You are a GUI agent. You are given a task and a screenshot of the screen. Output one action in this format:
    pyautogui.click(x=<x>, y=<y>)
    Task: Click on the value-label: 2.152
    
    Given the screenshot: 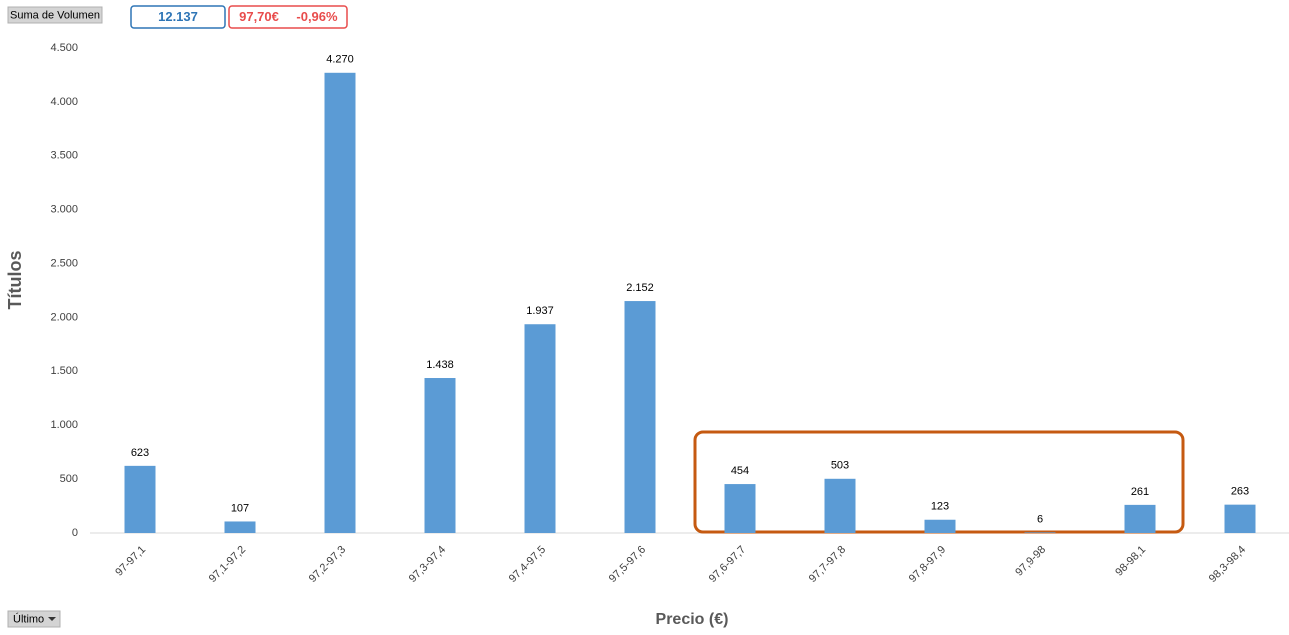 What is the action you would take?
    pyautogui.click(x=640, y=288)
    